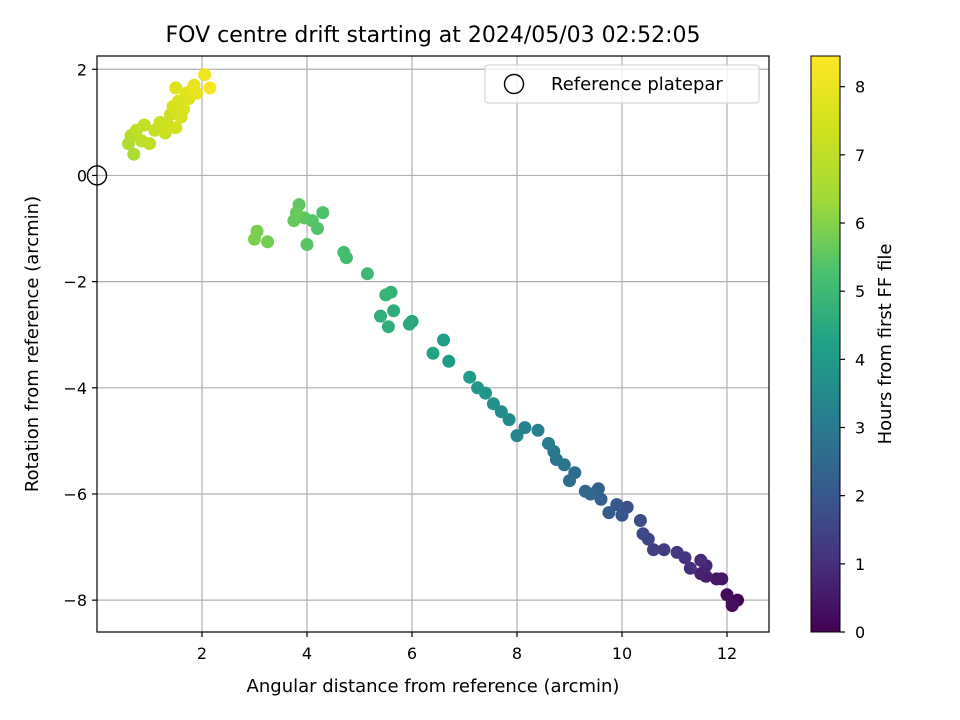 This screenshot has height=720, width=960. Describe the element at coordinates (467, 647) in the screenshot. I see `x-axis-ticks: 2 4 6 8 10 12` at that location.